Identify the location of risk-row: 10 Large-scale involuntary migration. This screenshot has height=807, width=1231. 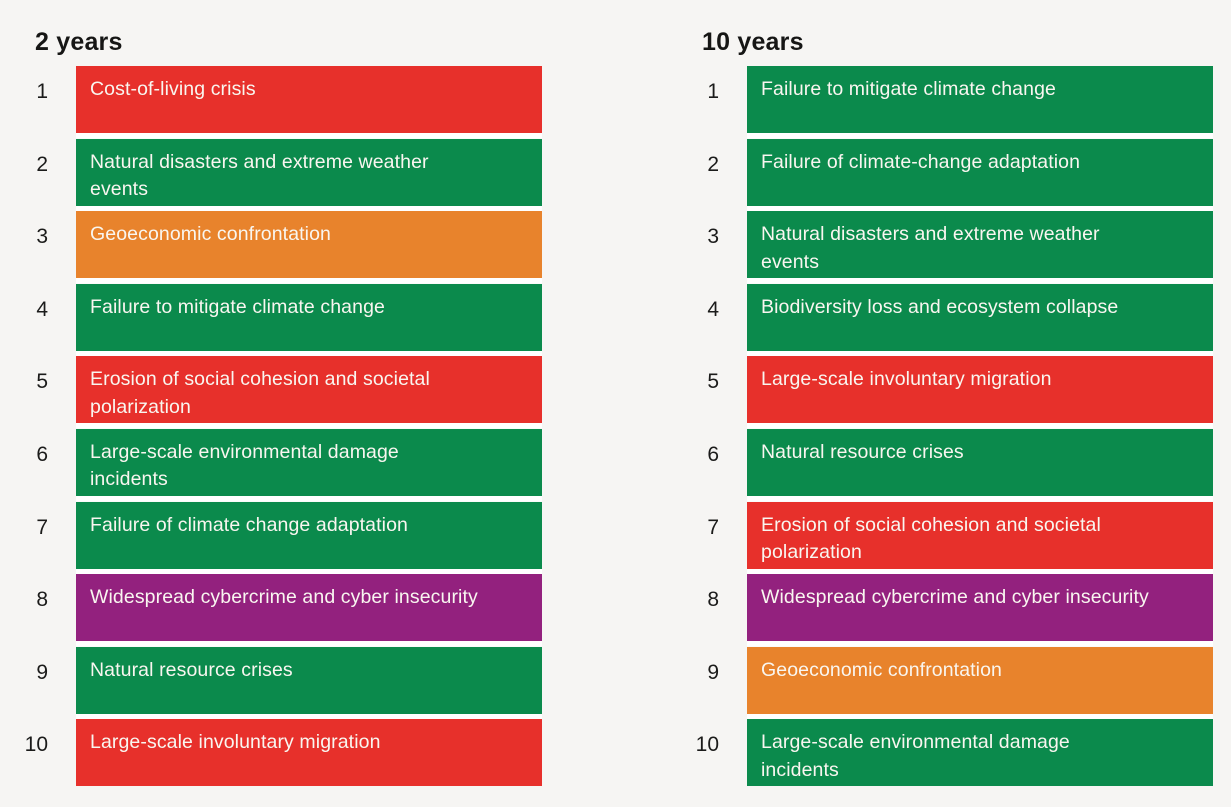
(271, 753).